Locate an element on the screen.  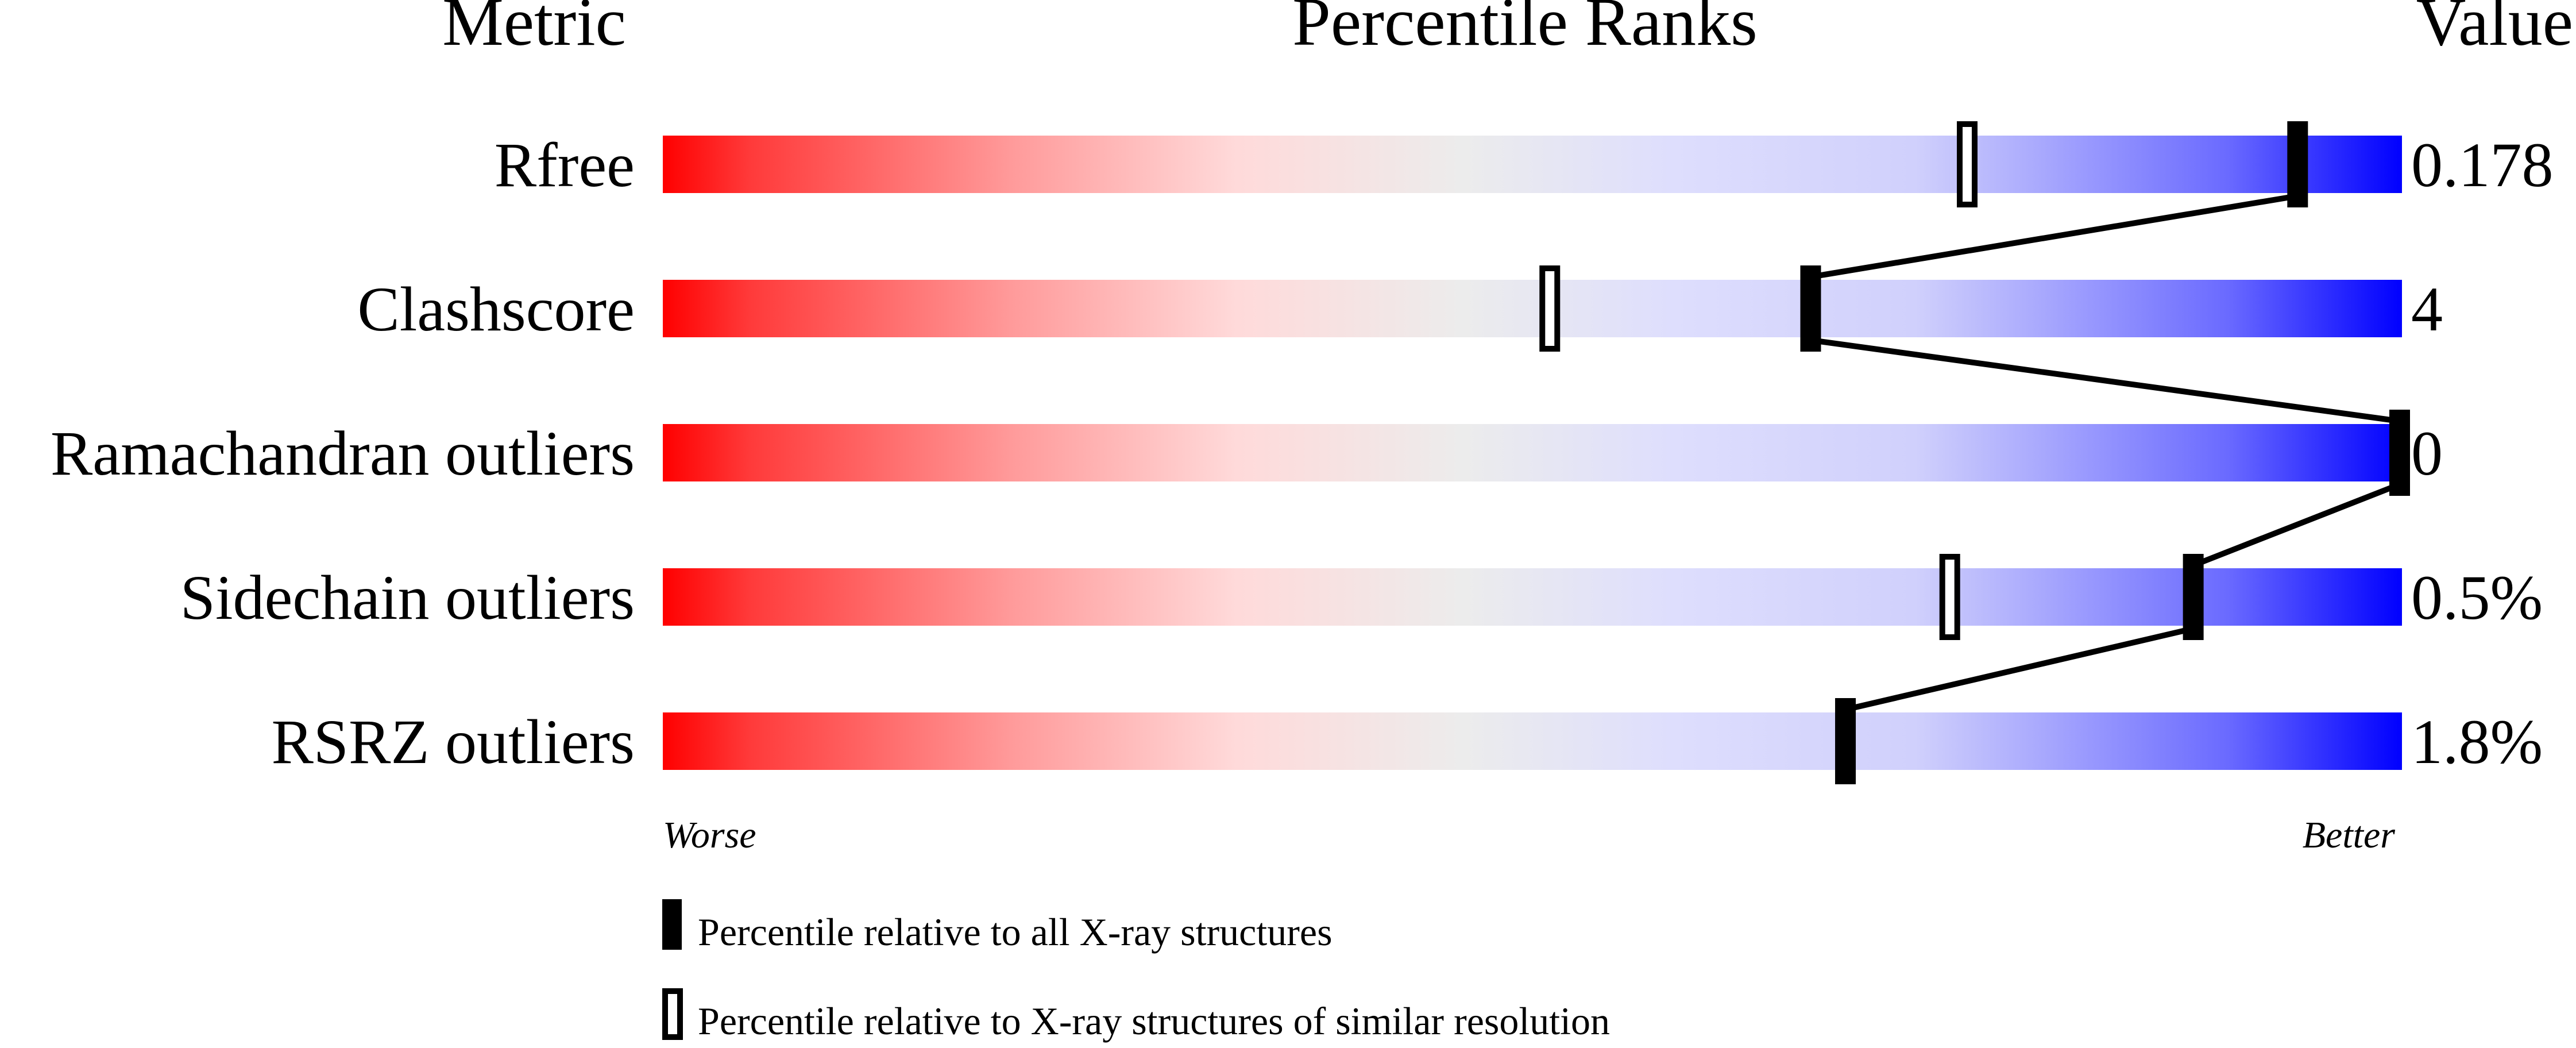
metric-label: Sidechain outliers is located at coordinates (407, 597).